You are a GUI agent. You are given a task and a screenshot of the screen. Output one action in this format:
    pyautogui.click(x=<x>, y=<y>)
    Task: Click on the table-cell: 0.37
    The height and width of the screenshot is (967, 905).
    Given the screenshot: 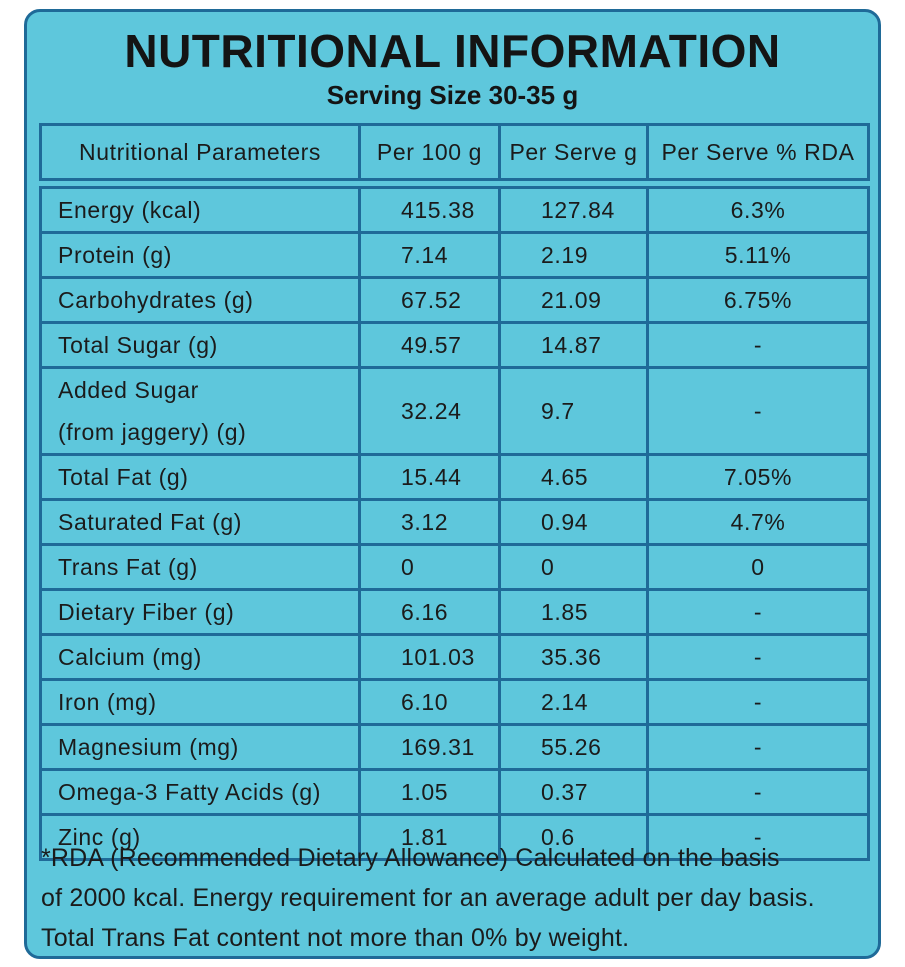 What is the action you would take?
    pyautogui.click(x=573, y=792)
    